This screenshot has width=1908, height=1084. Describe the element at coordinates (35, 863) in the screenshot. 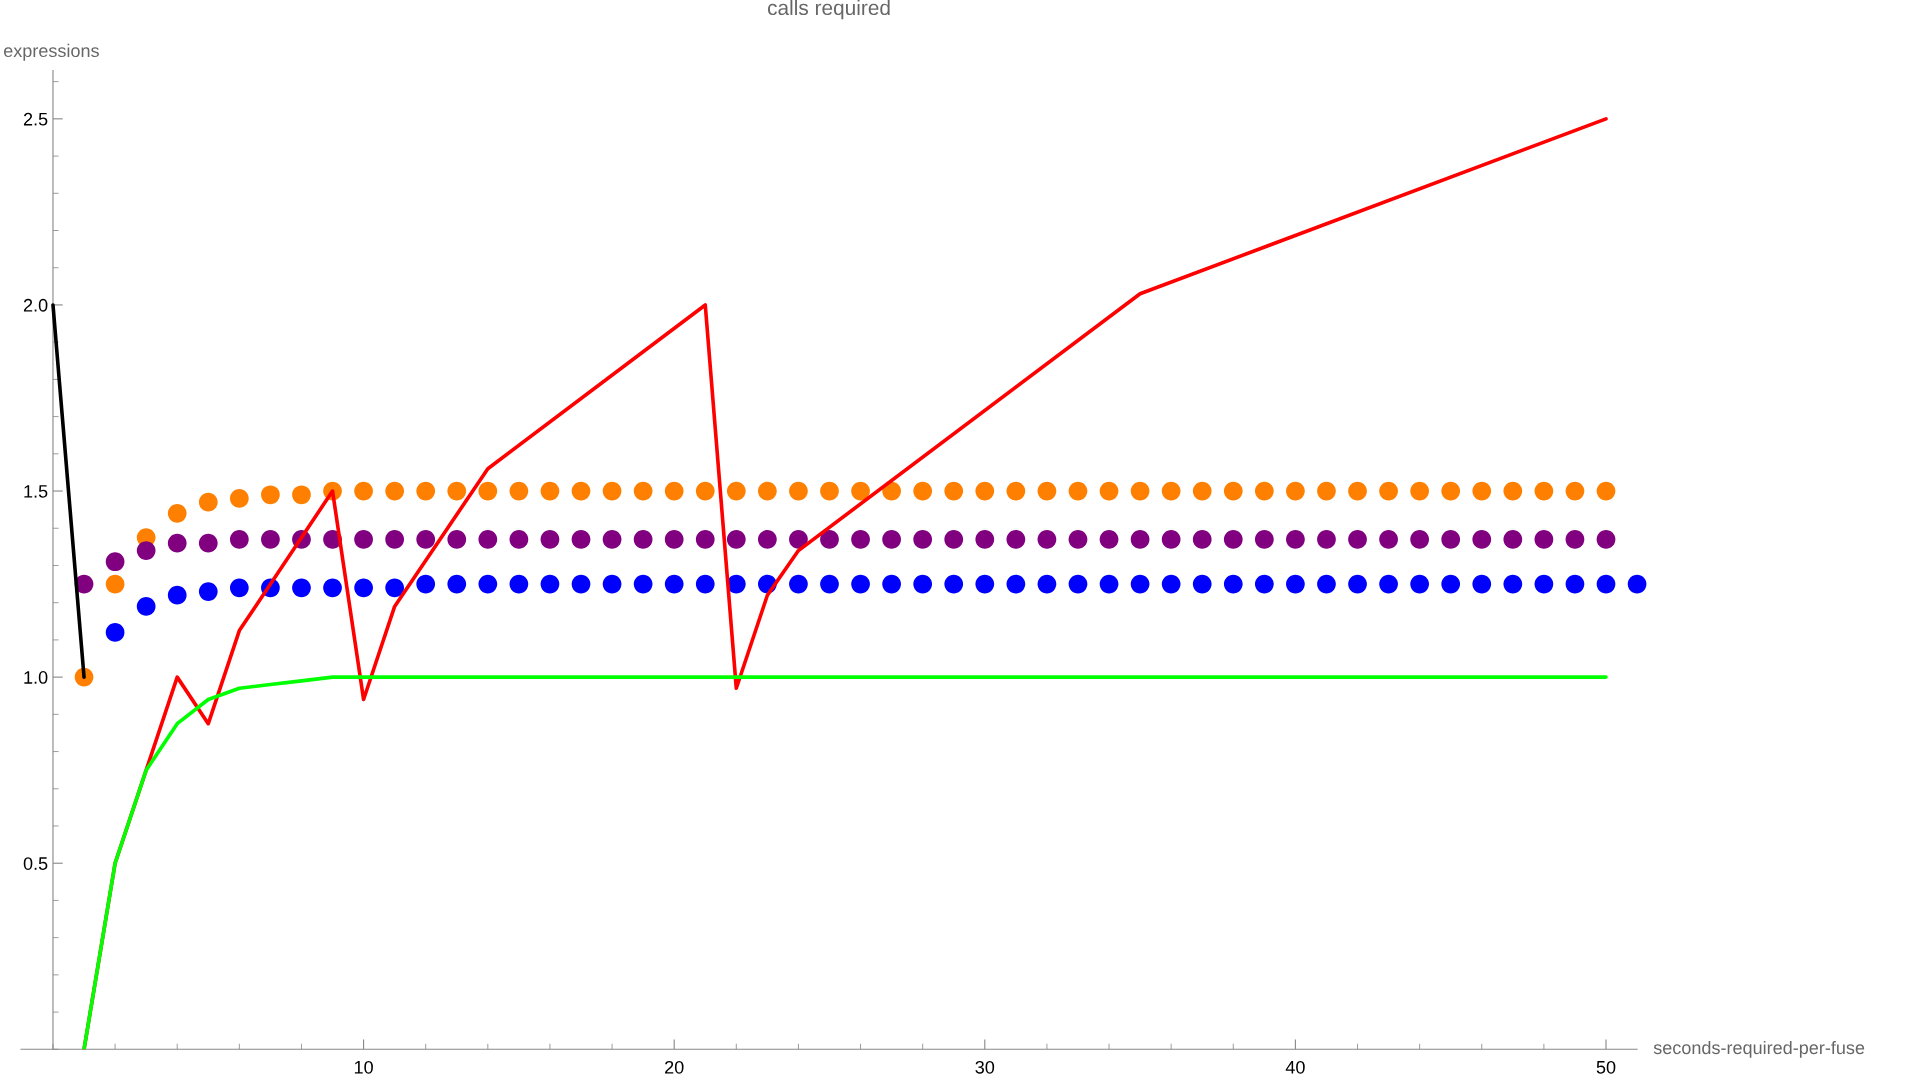

I see `y-tick-label: 0.5` at that location.